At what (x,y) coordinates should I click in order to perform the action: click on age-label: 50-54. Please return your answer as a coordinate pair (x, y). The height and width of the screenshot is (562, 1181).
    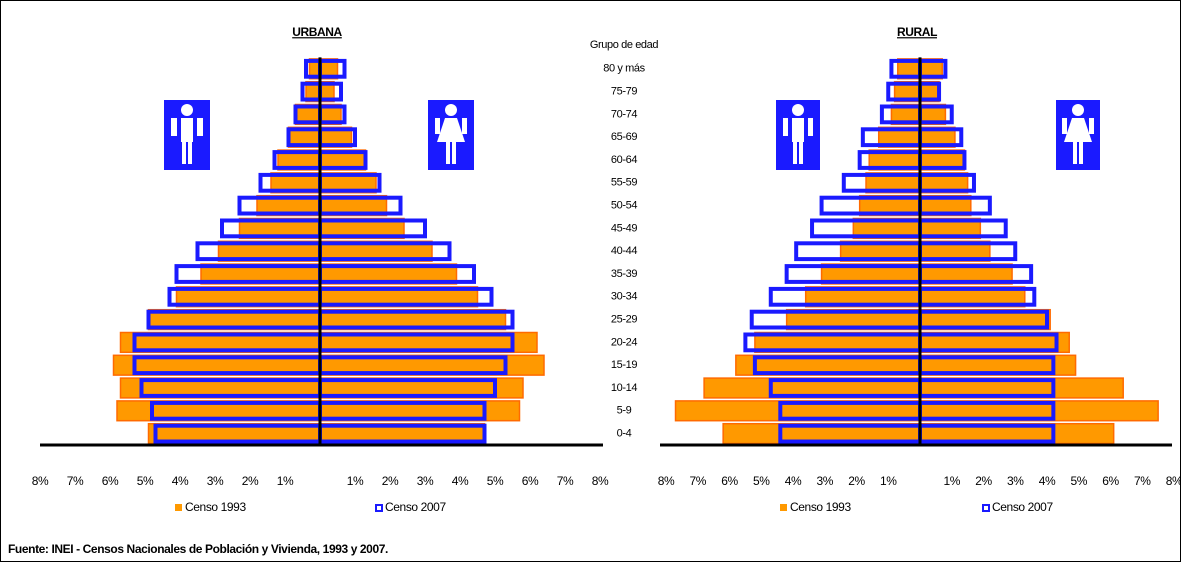
    Looking at the image, I should click on (624, 206).